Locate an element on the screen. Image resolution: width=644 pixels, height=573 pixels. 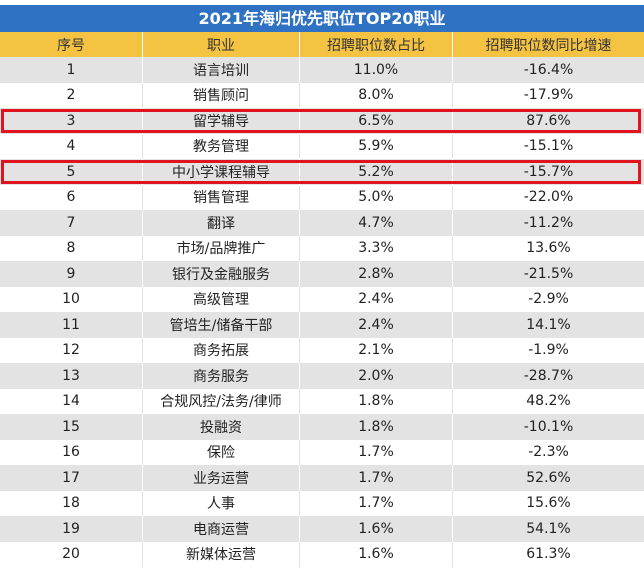
cell-rank: 15 is located at coordinates (71, 427).